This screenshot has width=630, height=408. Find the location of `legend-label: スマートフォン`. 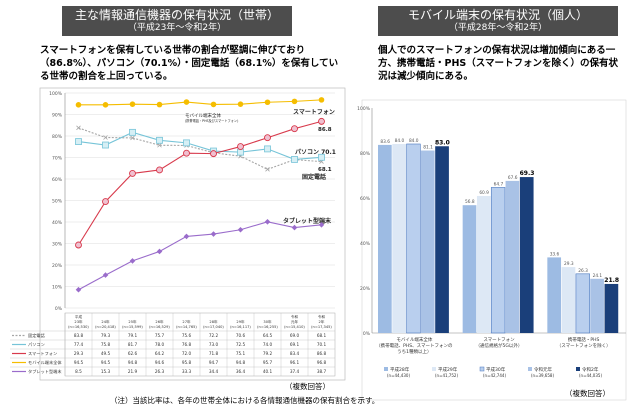

legend-label: スマートフォン is located at coordinates (42, 354).